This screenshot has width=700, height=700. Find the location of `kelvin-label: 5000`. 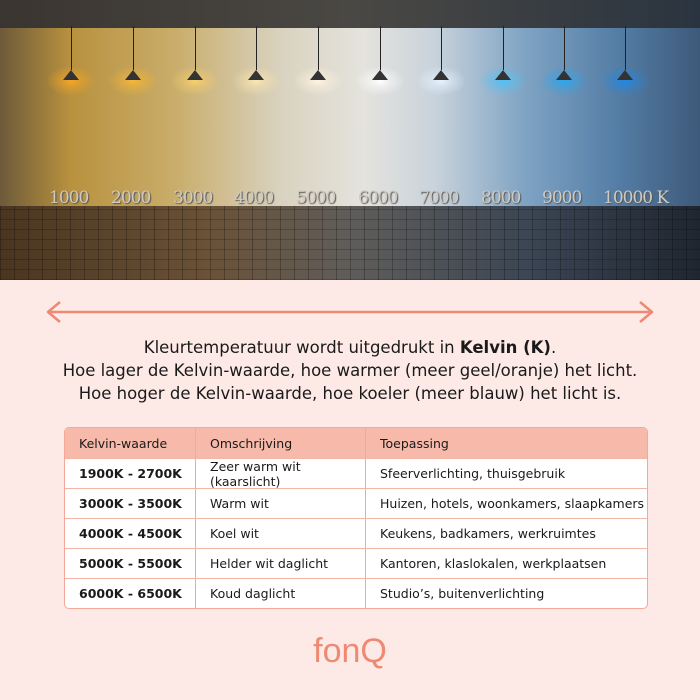

kelvin-label: 5000 is located at coordinates (316, 198).